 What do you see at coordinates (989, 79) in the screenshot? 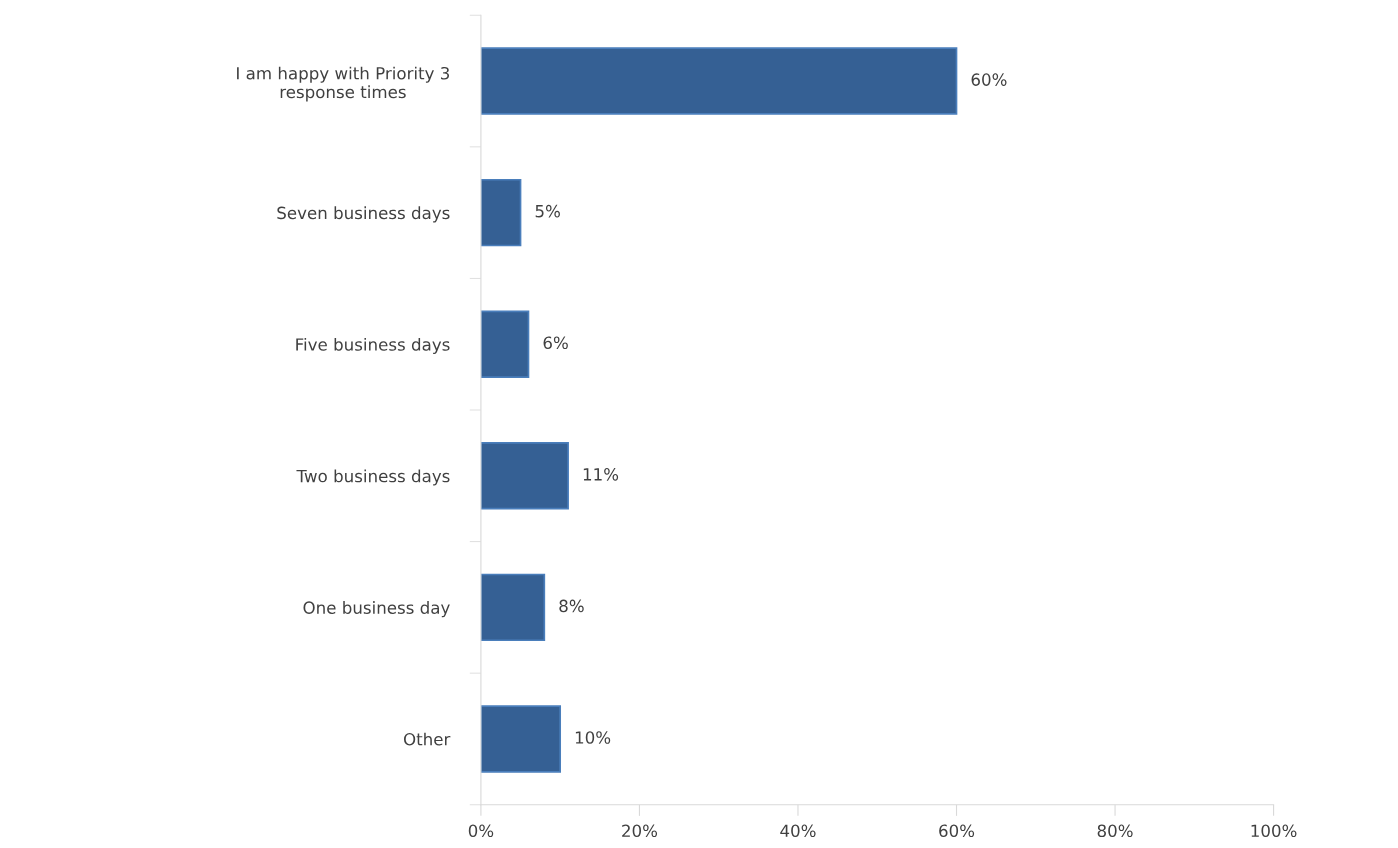
I see `data-label: 60%` at bounding box center [989, 79].